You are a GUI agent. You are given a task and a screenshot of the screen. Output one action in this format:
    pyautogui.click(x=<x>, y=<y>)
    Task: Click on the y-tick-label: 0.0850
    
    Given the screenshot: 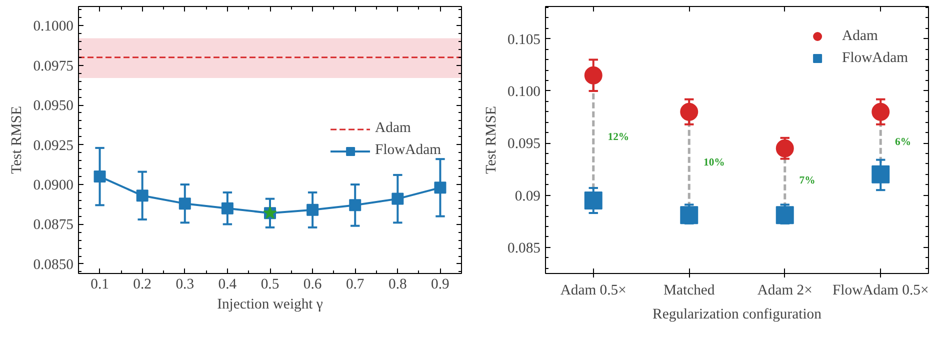 What is the action you would take?
    pyautogui.click(x=53, y=264)
    